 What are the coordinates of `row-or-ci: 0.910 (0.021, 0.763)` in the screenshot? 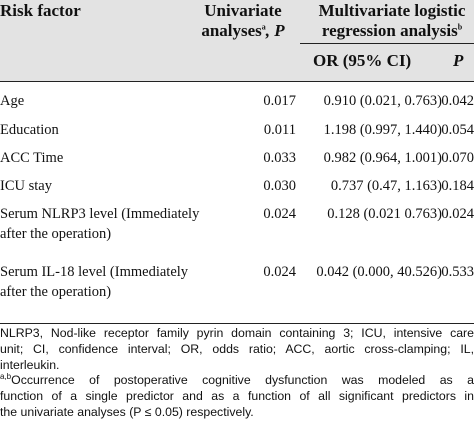 It's located at (382, 101).